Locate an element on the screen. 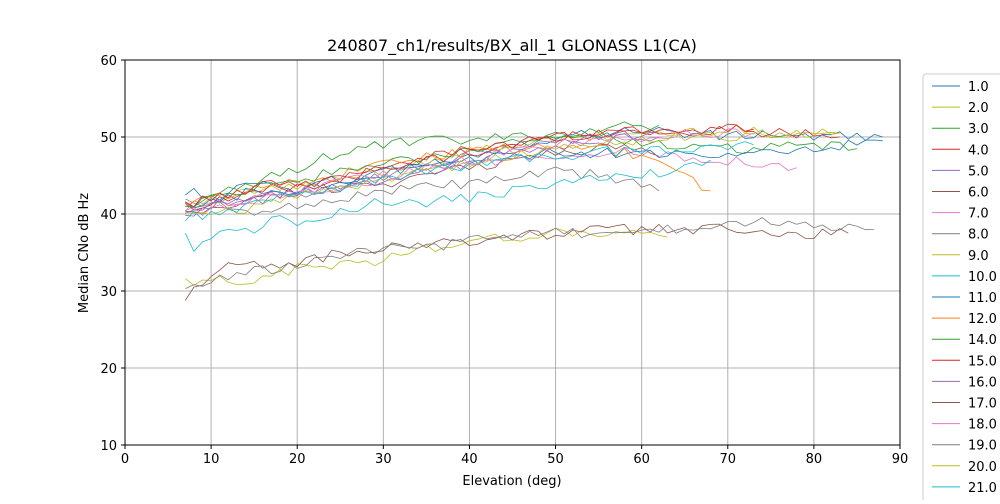  series-line-2.0 is located at coordinates (512, 166).